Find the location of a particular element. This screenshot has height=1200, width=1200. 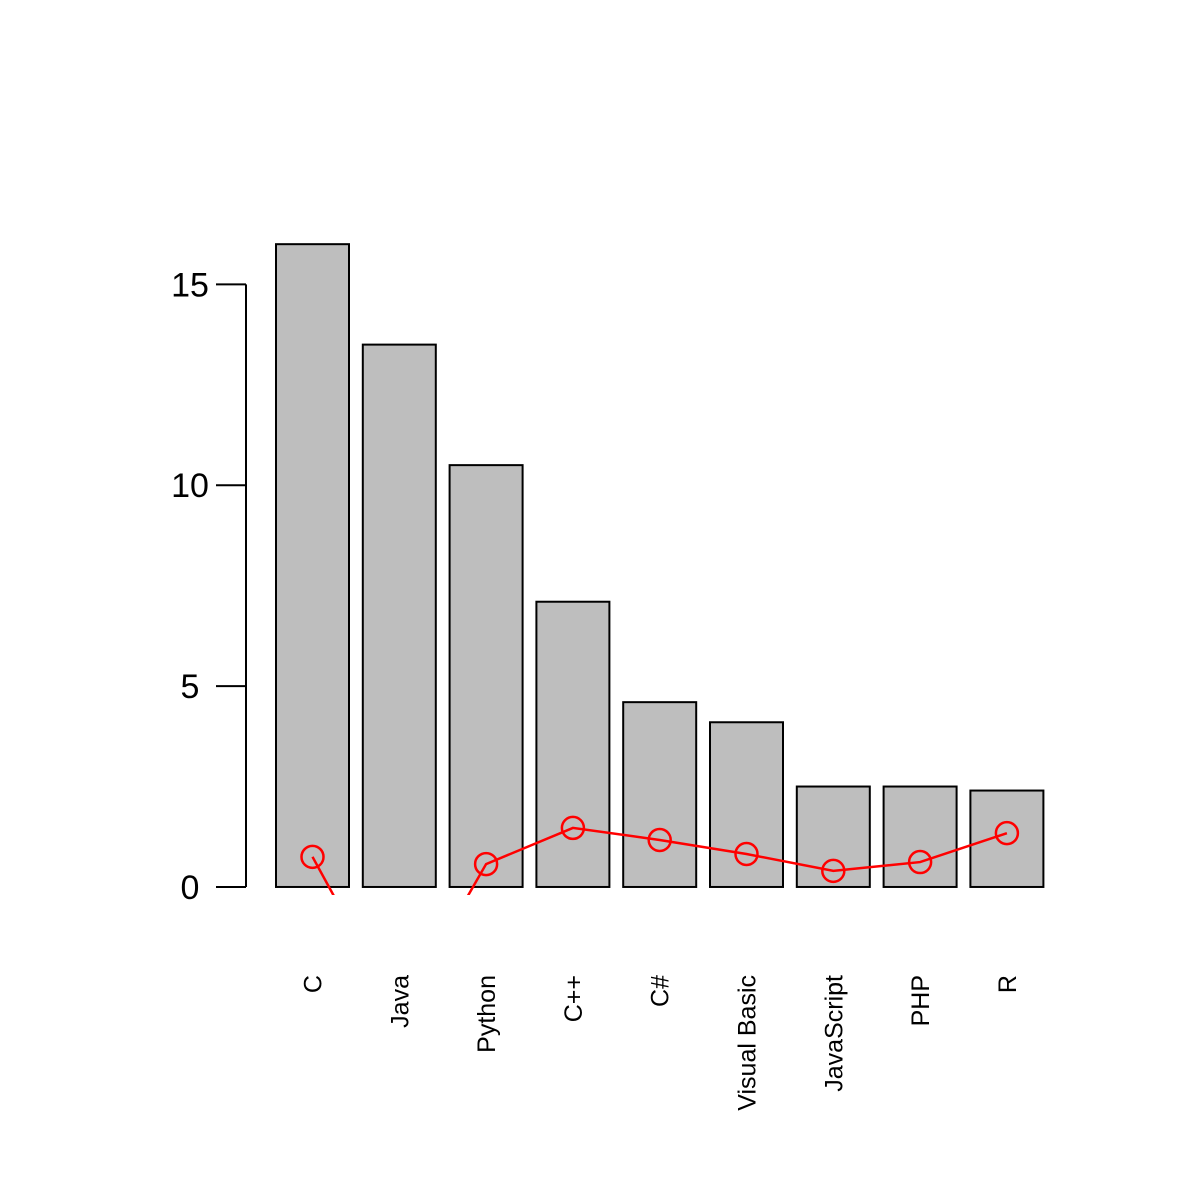

y-tick-label: 0 is located at coordinates (190, 888).